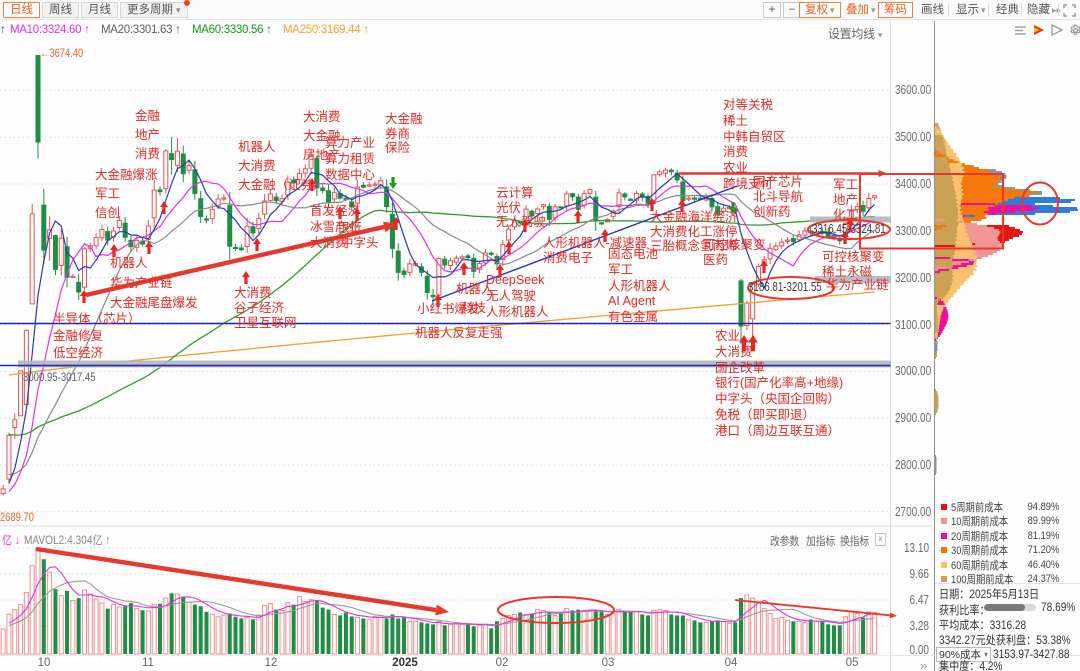 The height and width of the screenshot is (671, 1080). I want to click on zoom-in-button: +, so click(772, 10).